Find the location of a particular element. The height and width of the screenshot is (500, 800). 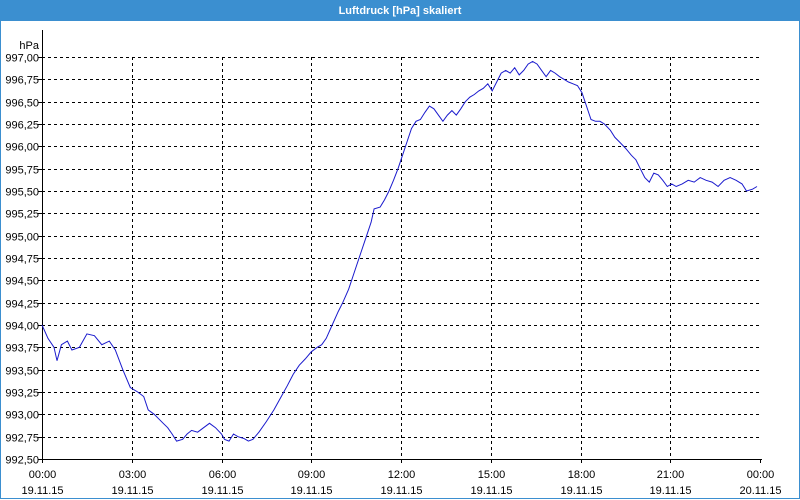

y-tick-label: 995,75 is located at coordinates (22, 171).